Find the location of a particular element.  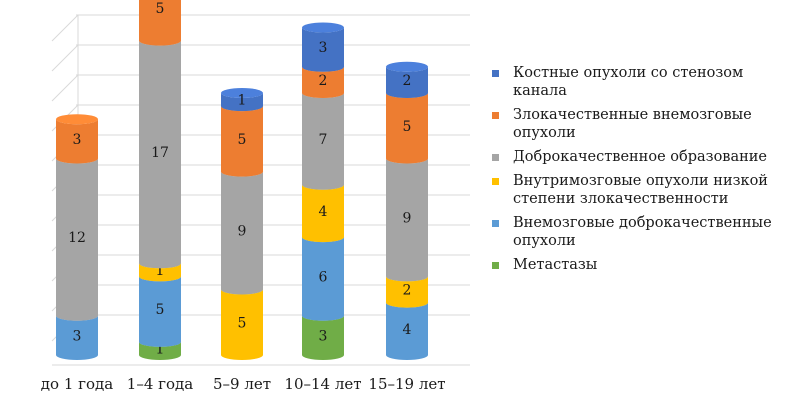

data-label: 6 is located at coordinates (323, 277).